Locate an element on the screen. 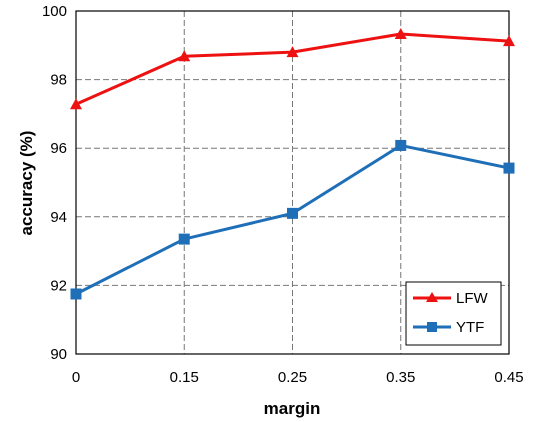 This screenshot has height=422, width=540. legend-box is located at coordinates (453, 313).